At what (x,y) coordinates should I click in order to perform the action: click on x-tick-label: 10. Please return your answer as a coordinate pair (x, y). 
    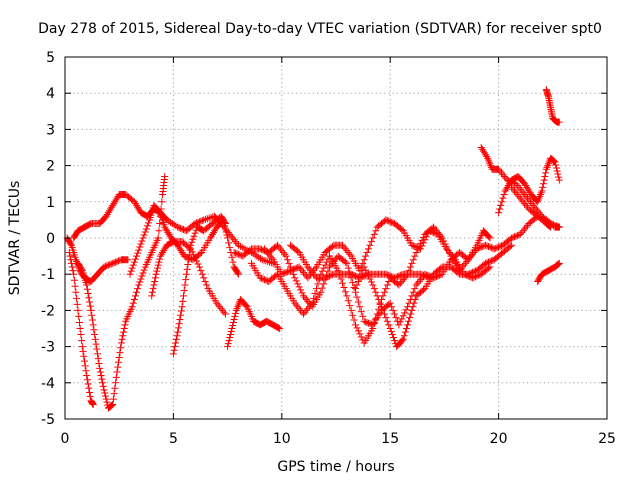
    Looking at the image, I should click on (282, 439).